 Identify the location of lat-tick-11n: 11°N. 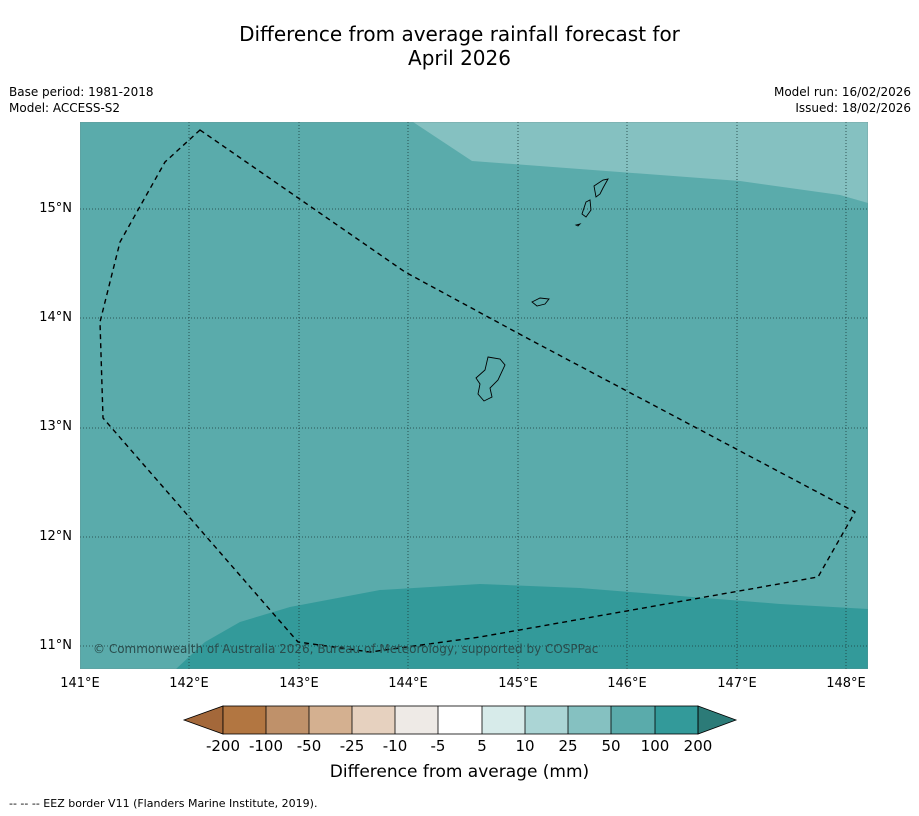
(55, 645).